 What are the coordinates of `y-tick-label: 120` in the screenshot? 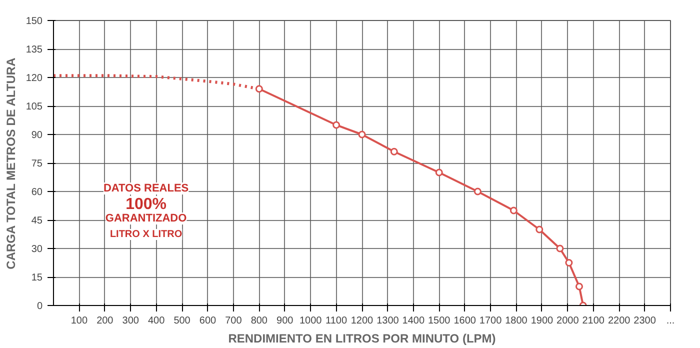 It's located at (34, 78).